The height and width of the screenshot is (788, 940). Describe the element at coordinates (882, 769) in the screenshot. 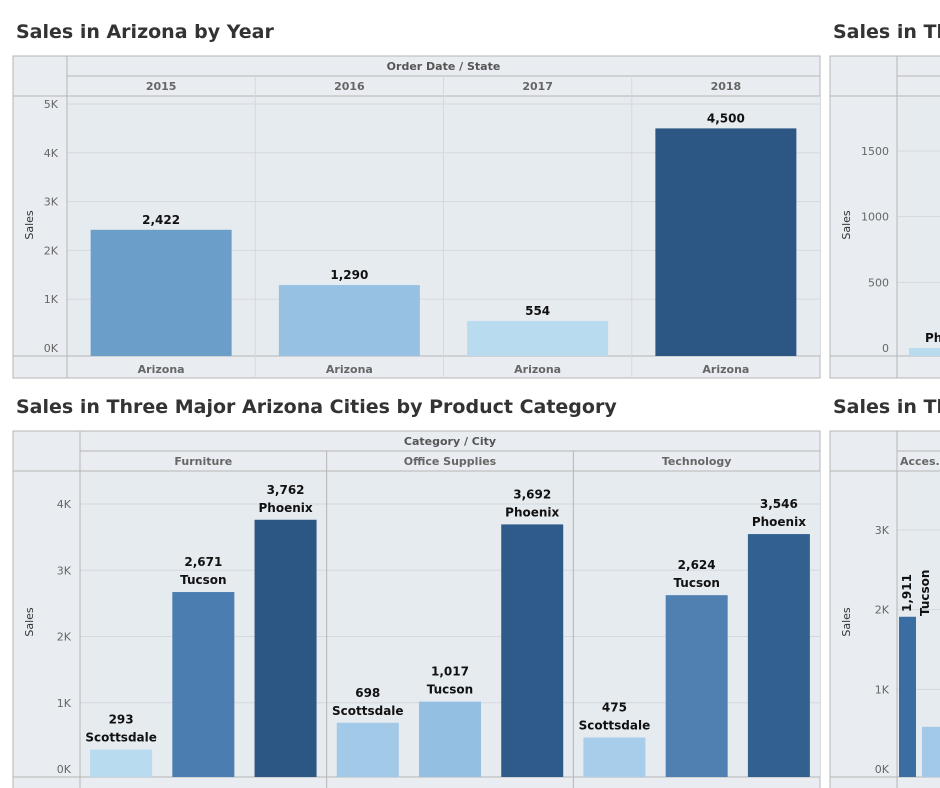

I see `chart4-y-tick: 0K` at that location.